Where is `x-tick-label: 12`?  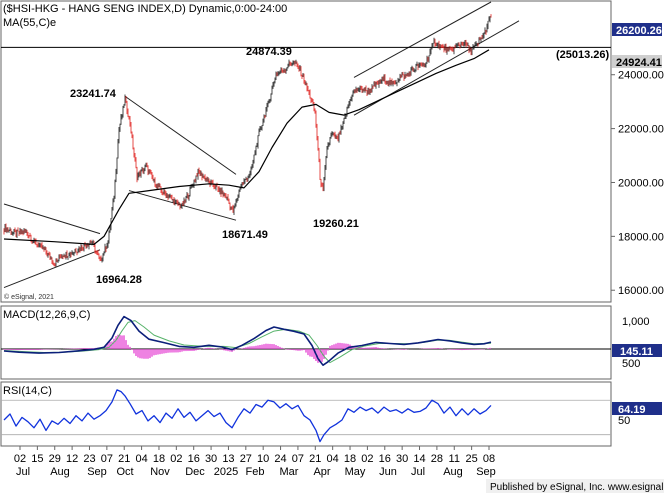
x-tick-label: 12 is located at coordinates (72, 459).